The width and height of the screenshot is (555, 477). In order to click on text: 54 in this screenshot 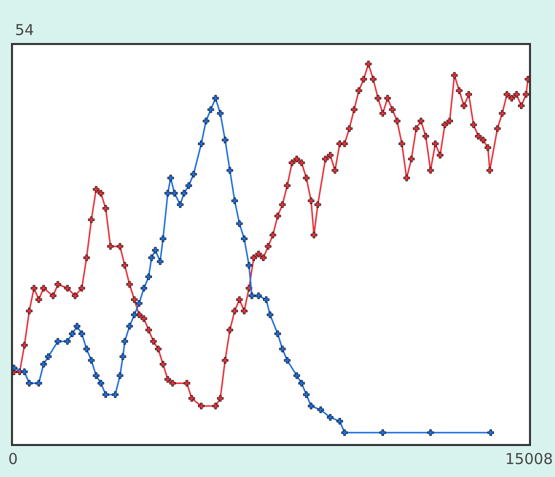, I will do `click(24, 30)`.